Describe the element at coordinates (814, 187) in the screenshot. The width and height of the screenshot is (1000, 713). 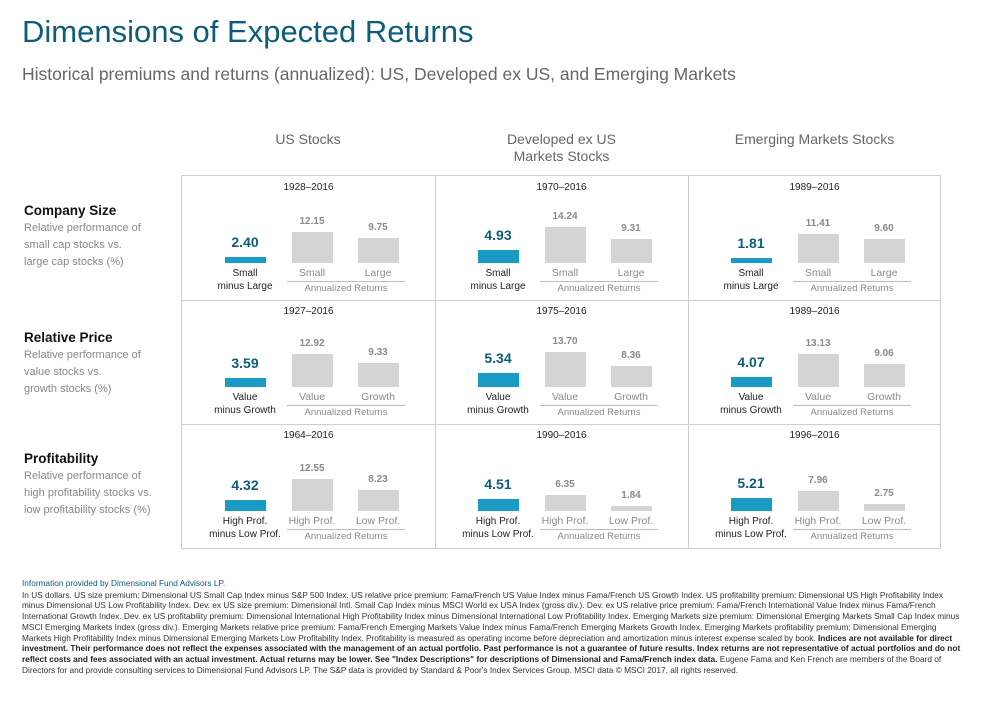
I see `period-label: 1989–2016` at that location.